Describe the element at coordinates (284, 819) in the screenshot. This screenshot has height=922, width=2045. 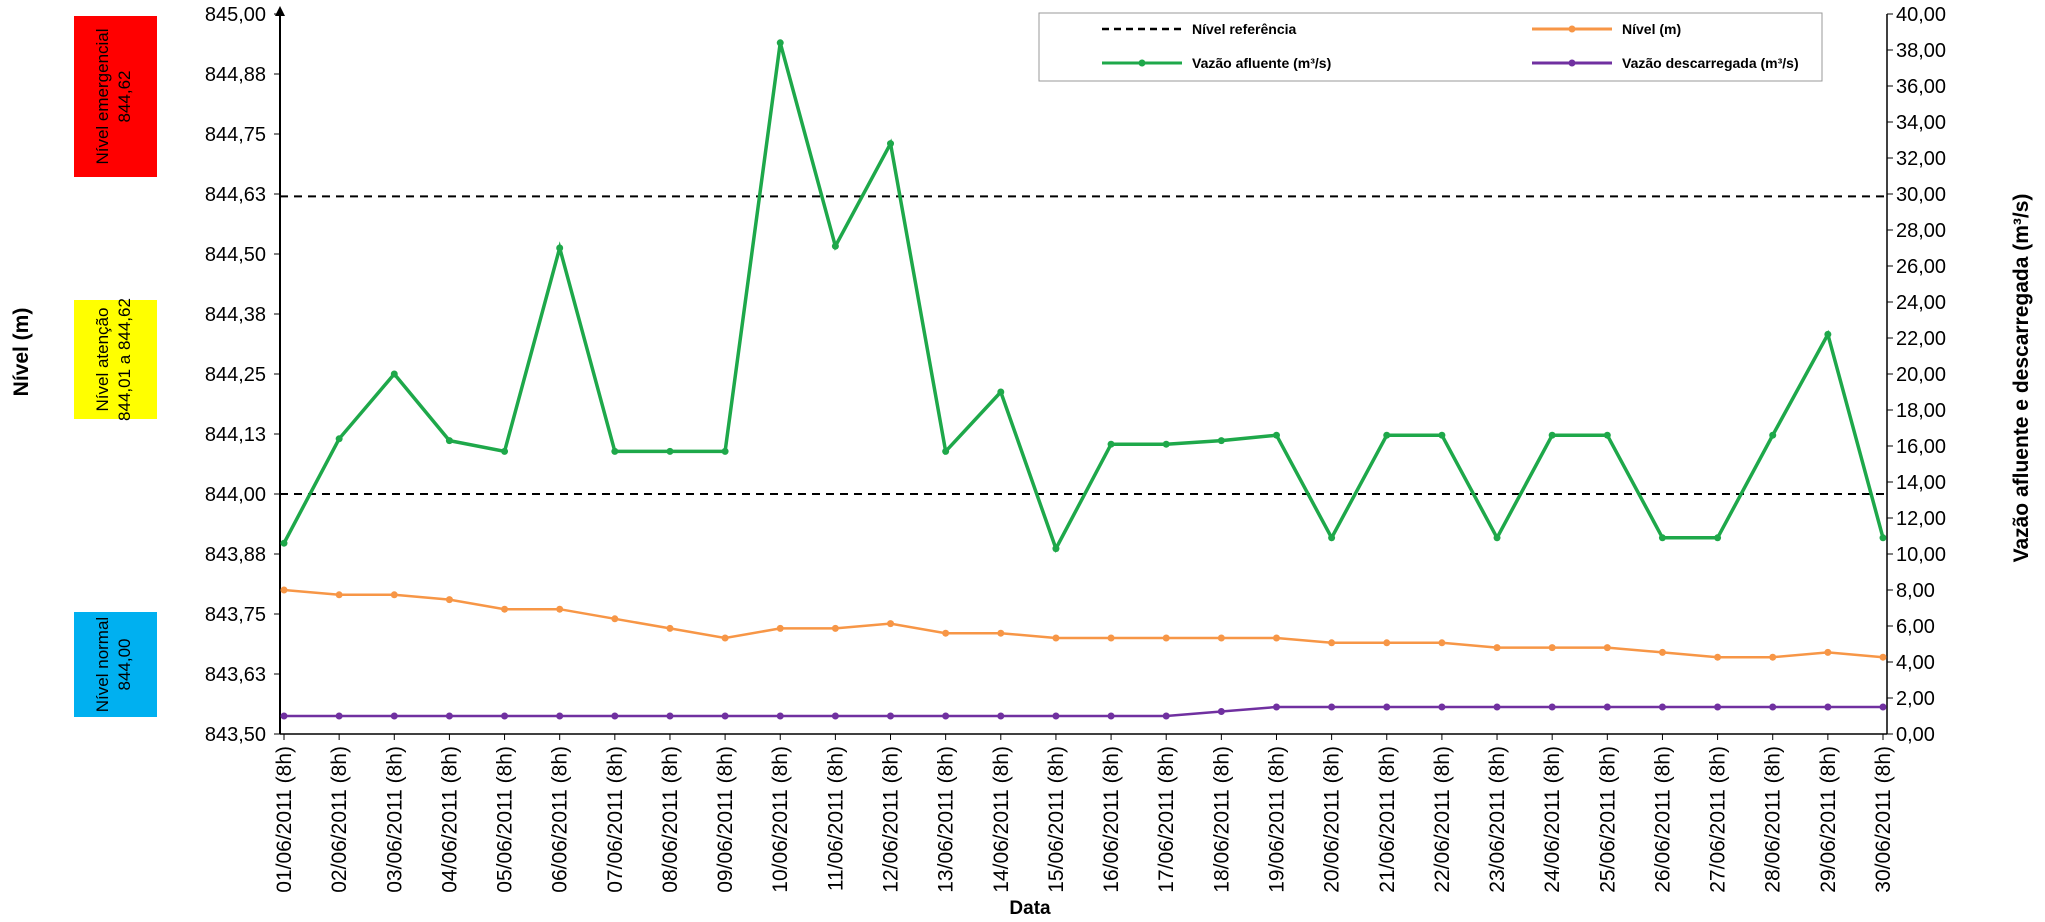
I see `x-tick-label: 01/06/2011 (8h)` at that location.